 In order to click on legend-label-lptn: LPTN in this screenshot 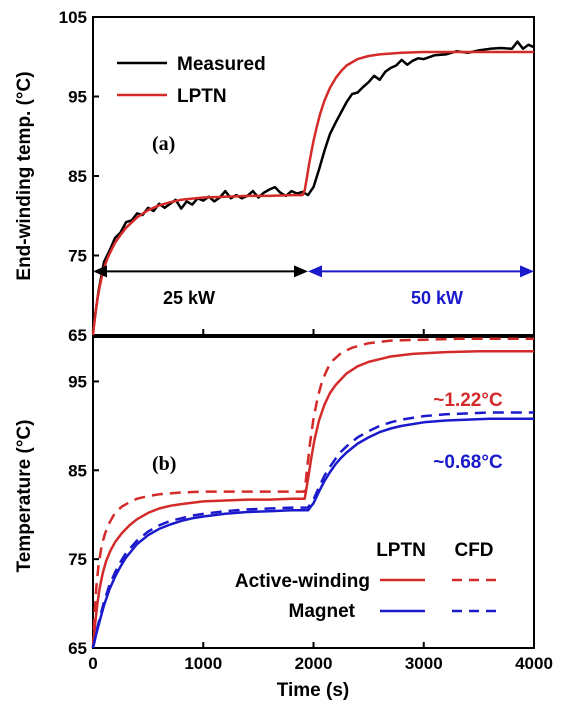, I will do `click(202, 96)`.